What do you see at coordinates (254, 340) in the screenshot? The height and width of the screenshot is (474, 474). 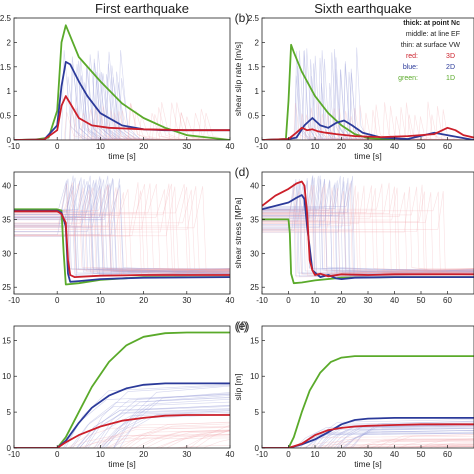 I see `y-tick-label: 15` at bounding box center [254, 340].